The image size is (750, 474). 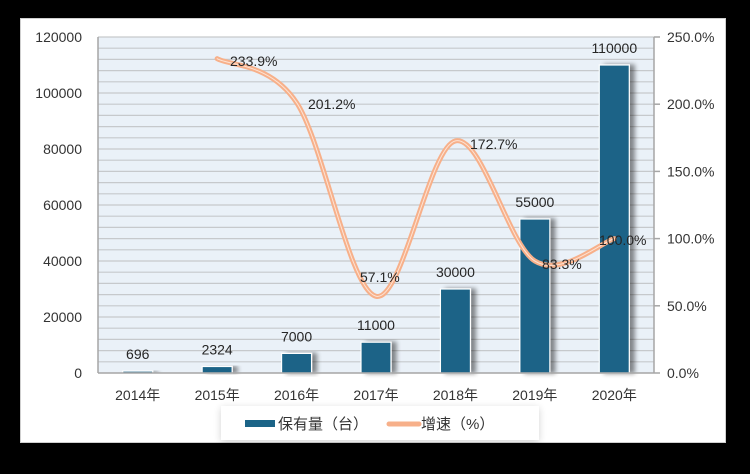 What do you see at coordinates (260, 423) in the screenshot?
I see `legend-bar-swatch` at bounding box center [260, 423].